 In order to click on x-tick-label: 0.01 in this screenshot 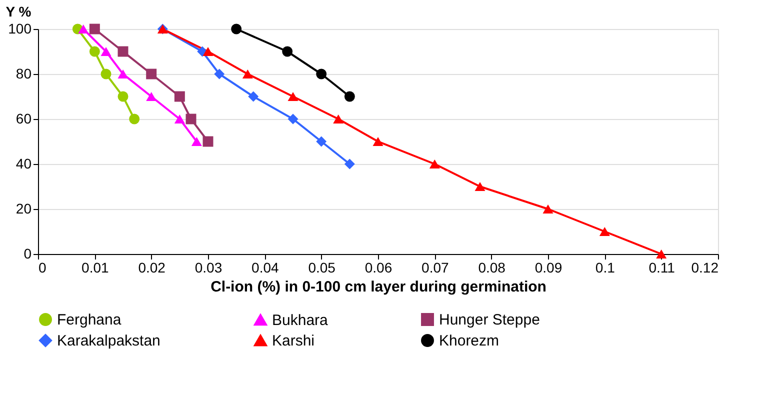, I will do `click(96, 268)`.